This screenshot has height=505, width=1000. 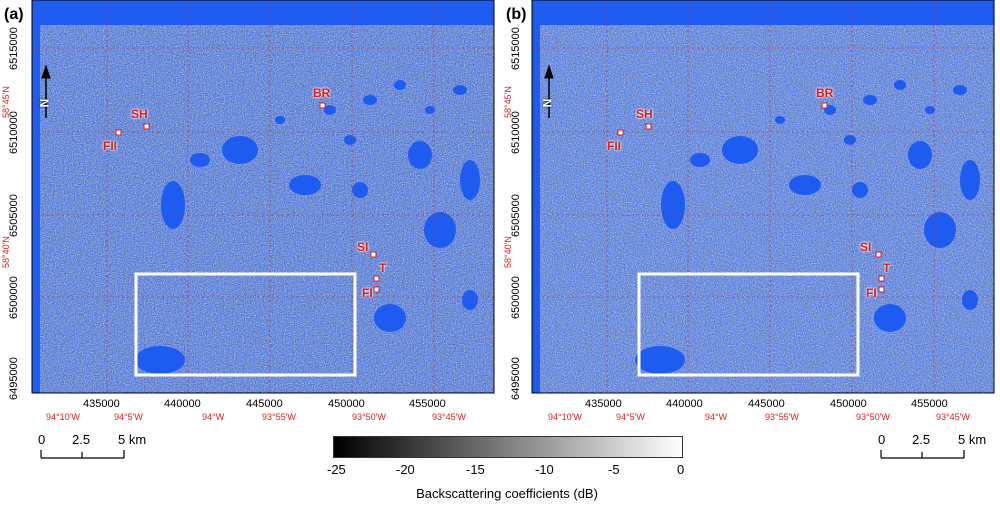 I want to click on panel-label: (a), so click(x=14, y=14).